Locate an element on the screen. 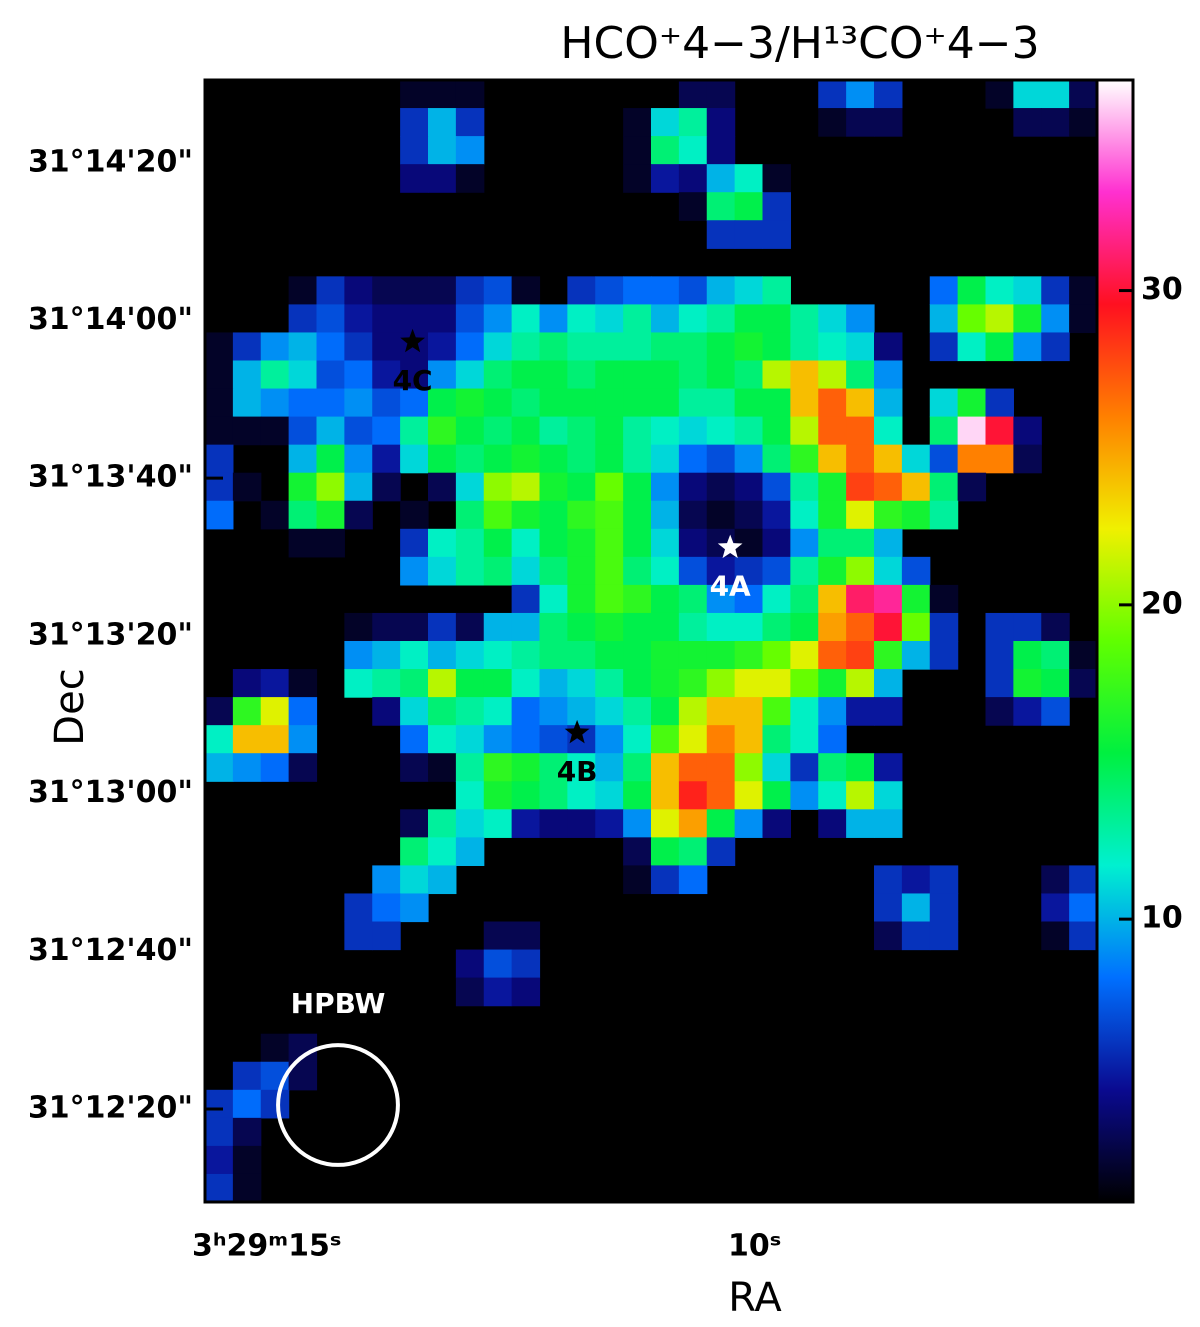 Image resolution: width=1200 pixels, height=1327 pixels. source-label: 4C is located at coordinates (413, 380).